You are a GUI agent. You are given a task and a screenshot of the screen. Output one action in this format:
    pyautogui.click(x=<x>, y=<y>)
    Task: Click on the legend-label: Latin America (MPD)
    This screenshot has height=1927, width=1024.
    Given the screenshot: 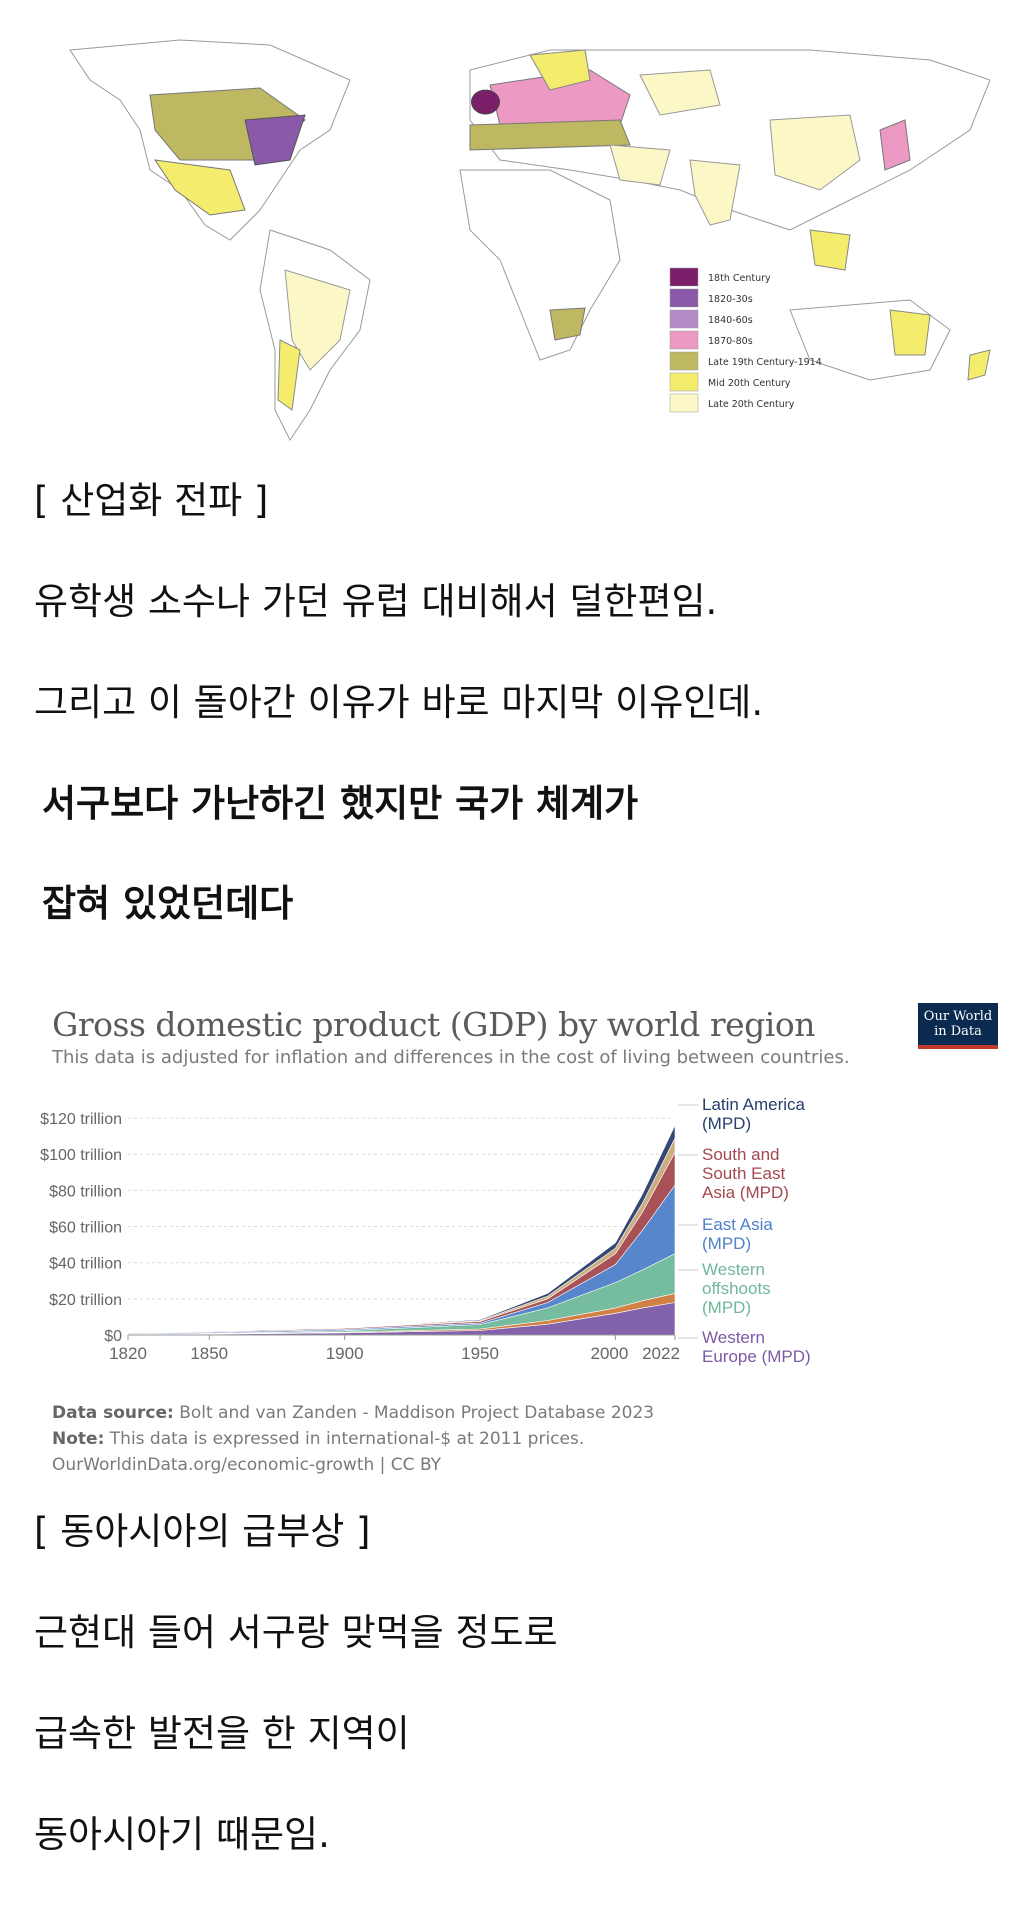 What is the action you would take?
    pyautogui.click(x=754, y=1114)
    